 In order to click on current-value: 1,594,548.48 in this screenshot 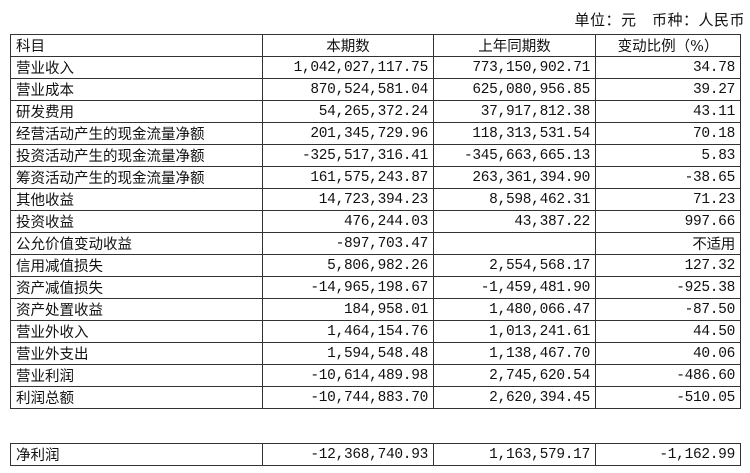, I will do `click(348, 353)`.